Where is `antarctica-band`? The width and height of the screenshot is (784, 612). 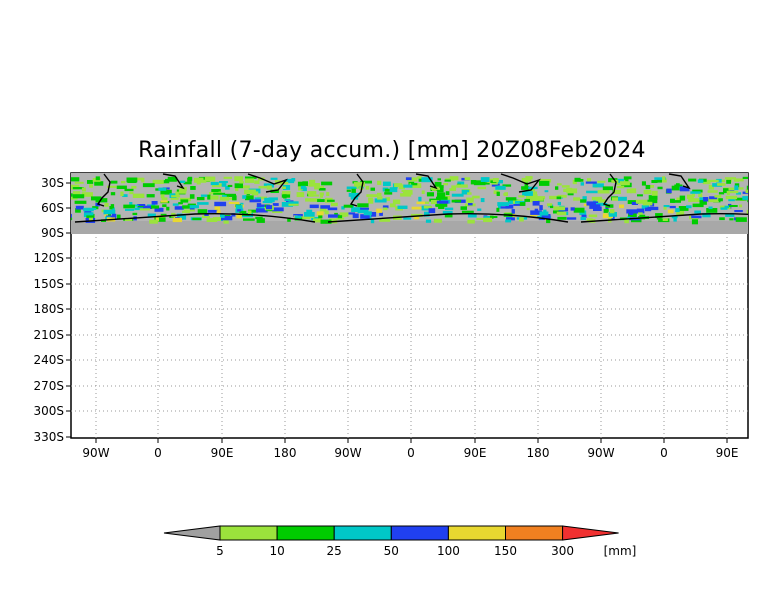
antarctica-band is located at coordinates (409, 227).